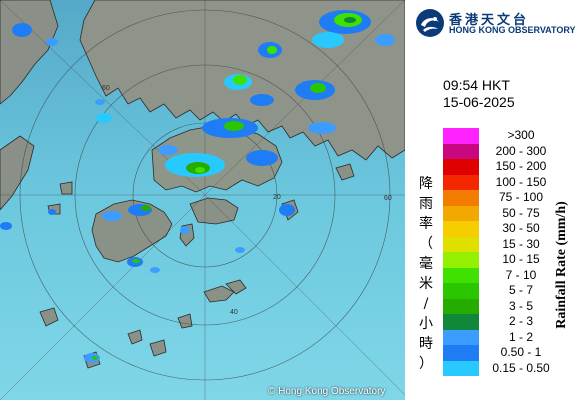 The image size is (577, 405). What do you see at coordinates (521, 166) in the screenshot?
I see `legend-label: 150 - 200` at bounding box center [521, 166].